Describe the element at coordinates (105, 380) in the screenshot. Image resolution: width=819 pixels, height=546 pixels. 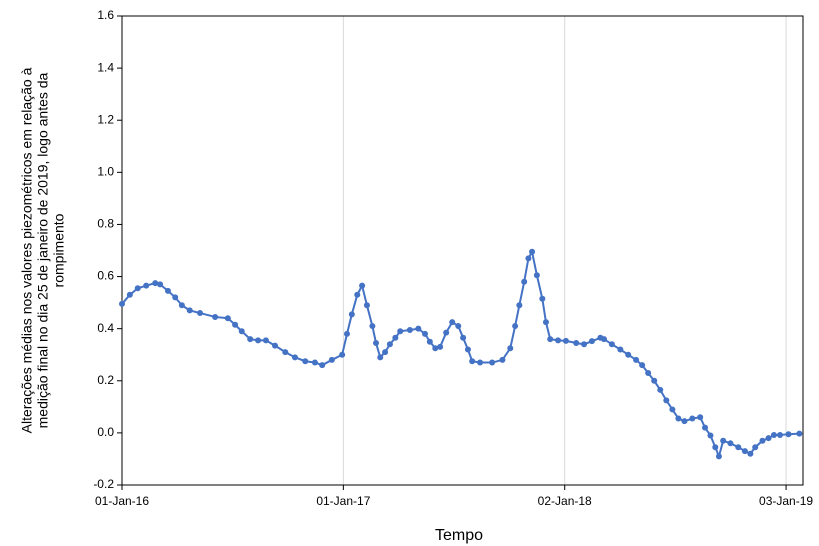
I see `y-tick-label: 0.2` at that location.